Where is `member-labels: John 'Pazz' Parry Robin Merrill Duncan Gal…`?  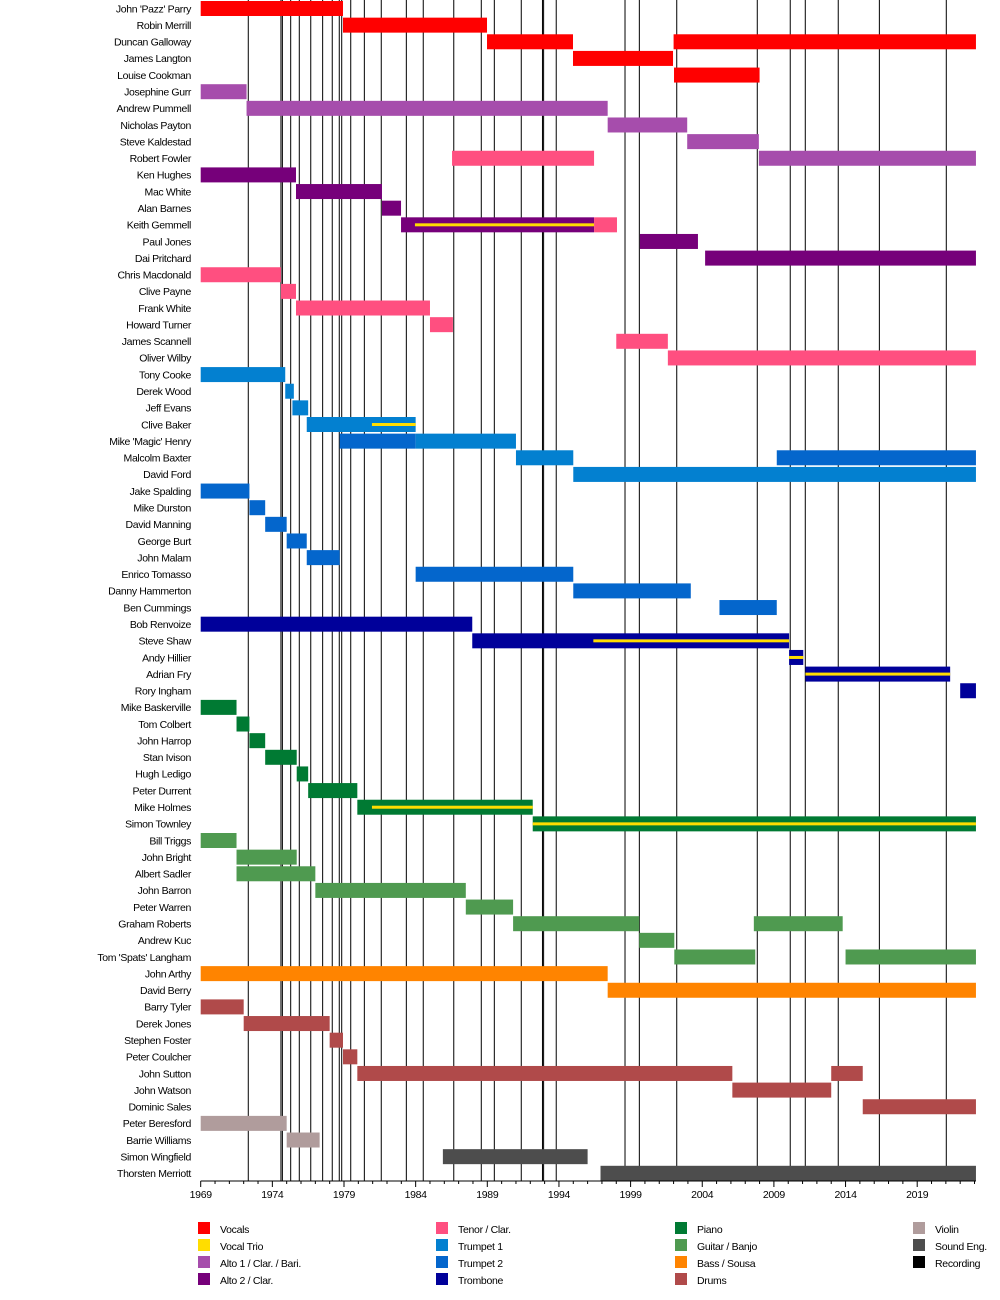 member-labels: John 'Pazz' Parry Robin Merrill Duncan Gal… is located at coordinates (144, 591).